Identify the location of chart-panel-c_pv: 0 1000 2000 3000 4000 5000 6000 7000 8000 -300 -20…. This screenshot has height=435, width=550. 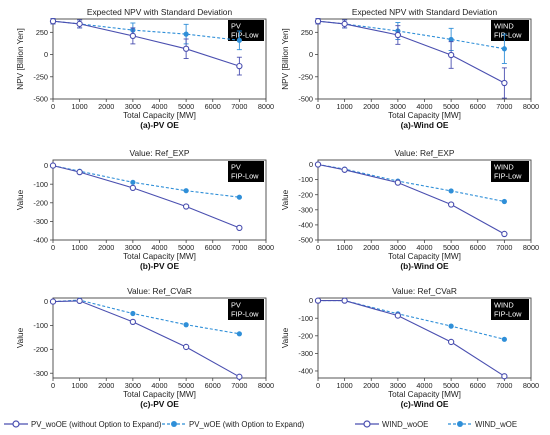
(145, 347).